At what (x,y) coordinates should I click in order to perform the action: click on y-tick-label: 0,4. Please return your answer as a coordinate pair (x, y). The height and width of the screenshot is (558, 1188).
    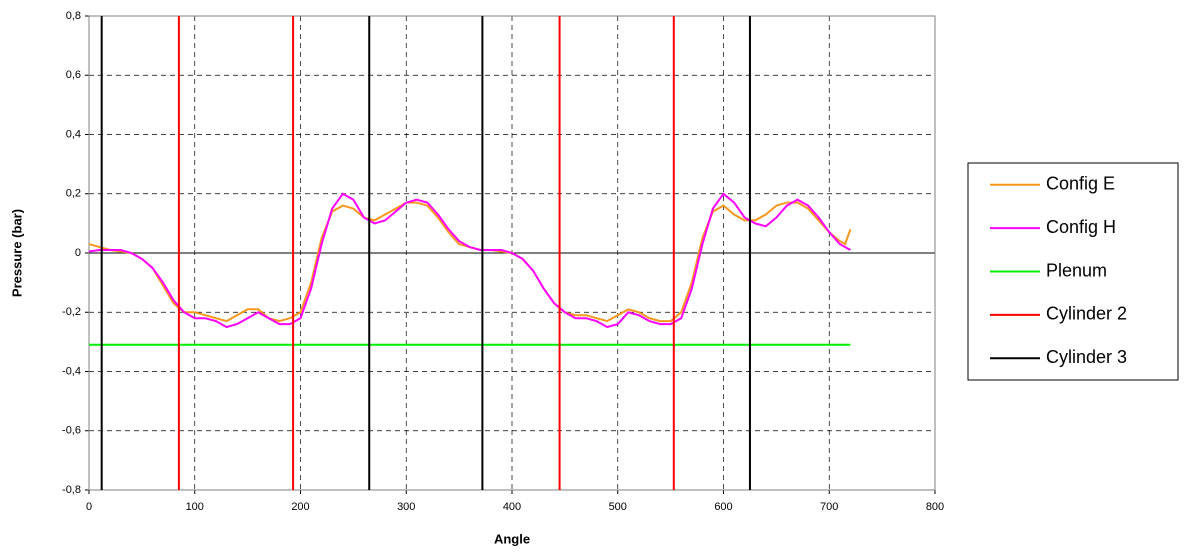
    Looking at the image, I should click on (73, 134).